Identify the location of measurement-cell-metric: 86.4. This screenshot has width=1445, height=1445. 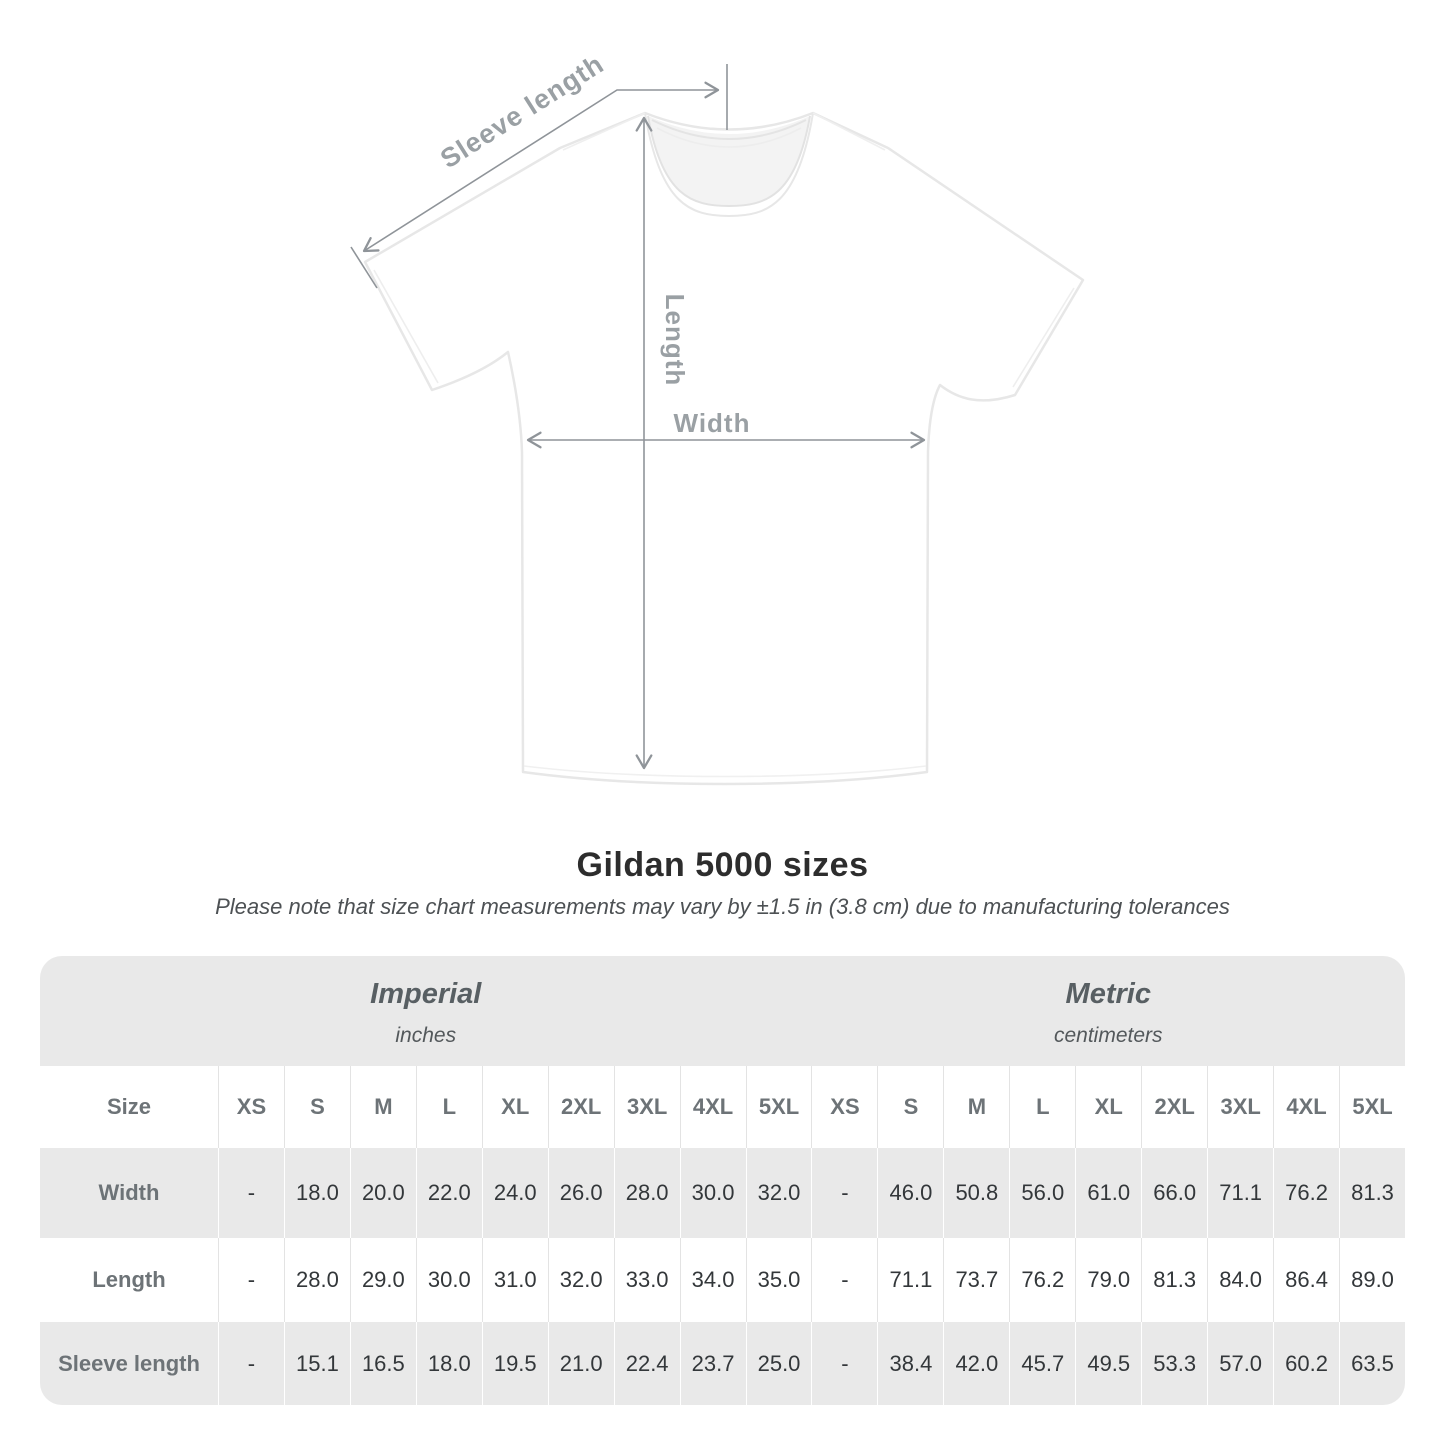
(1306, 1280).